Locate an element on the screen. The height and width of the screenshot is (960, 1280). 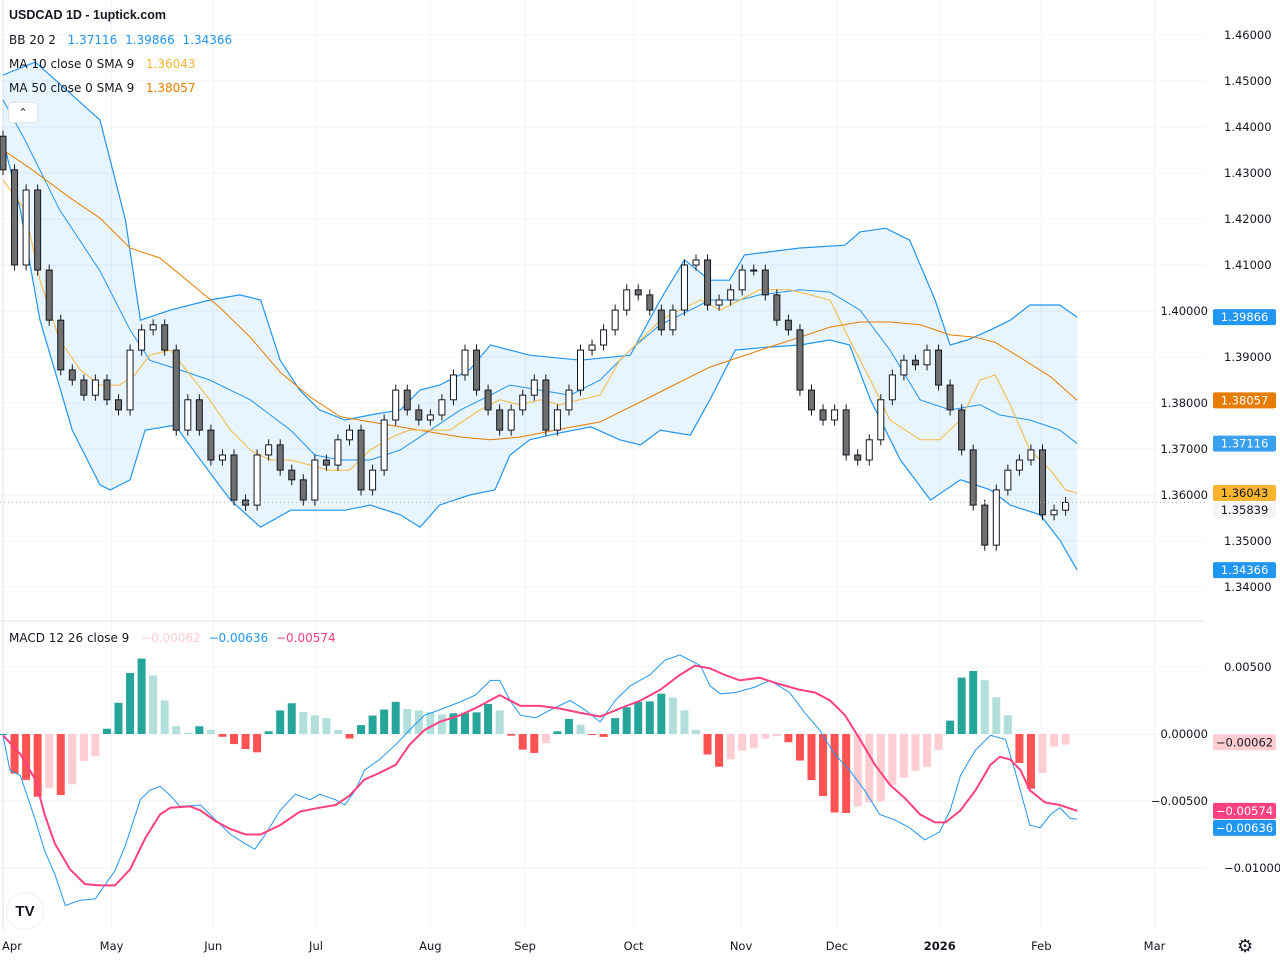
chart-title: USDCAD 1D - 1uptick.com is located at coordinates (87, 15).